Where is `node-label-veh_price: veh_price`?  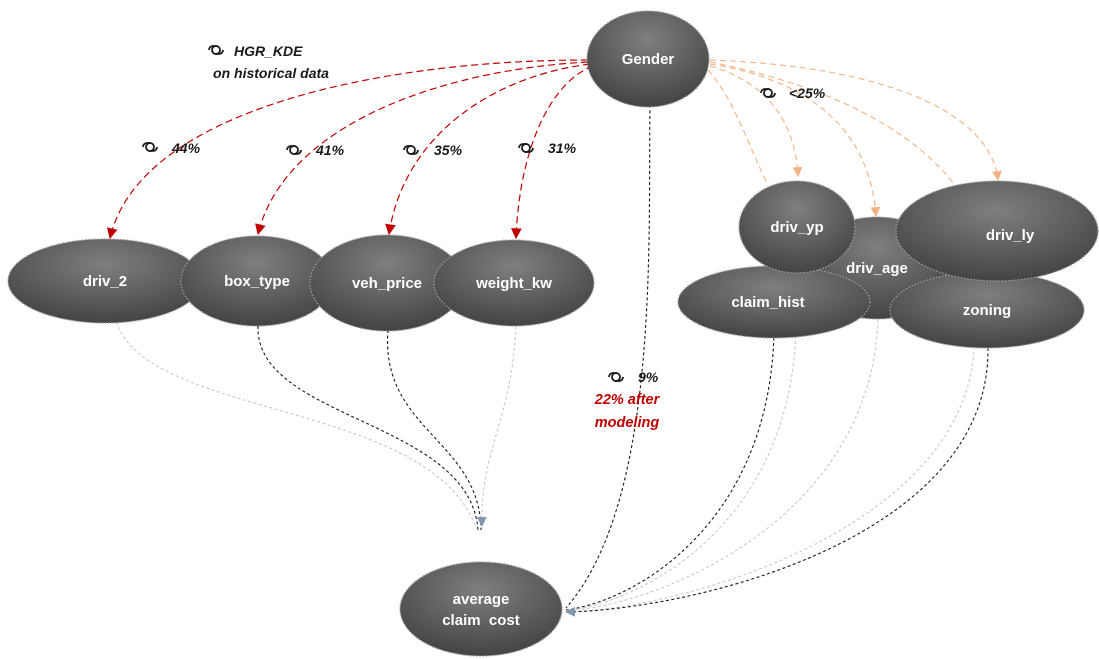
node-label-veh_price: veh_price is located at coordinates (387, 283).